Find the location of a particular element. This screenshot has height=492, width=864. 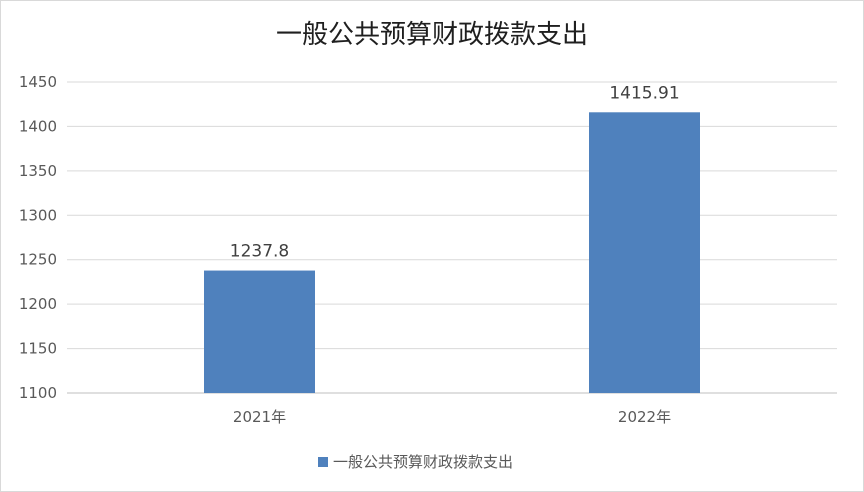

legend-label: 一般公共预算财政拨款支出 is located at coordinates (423, 462).